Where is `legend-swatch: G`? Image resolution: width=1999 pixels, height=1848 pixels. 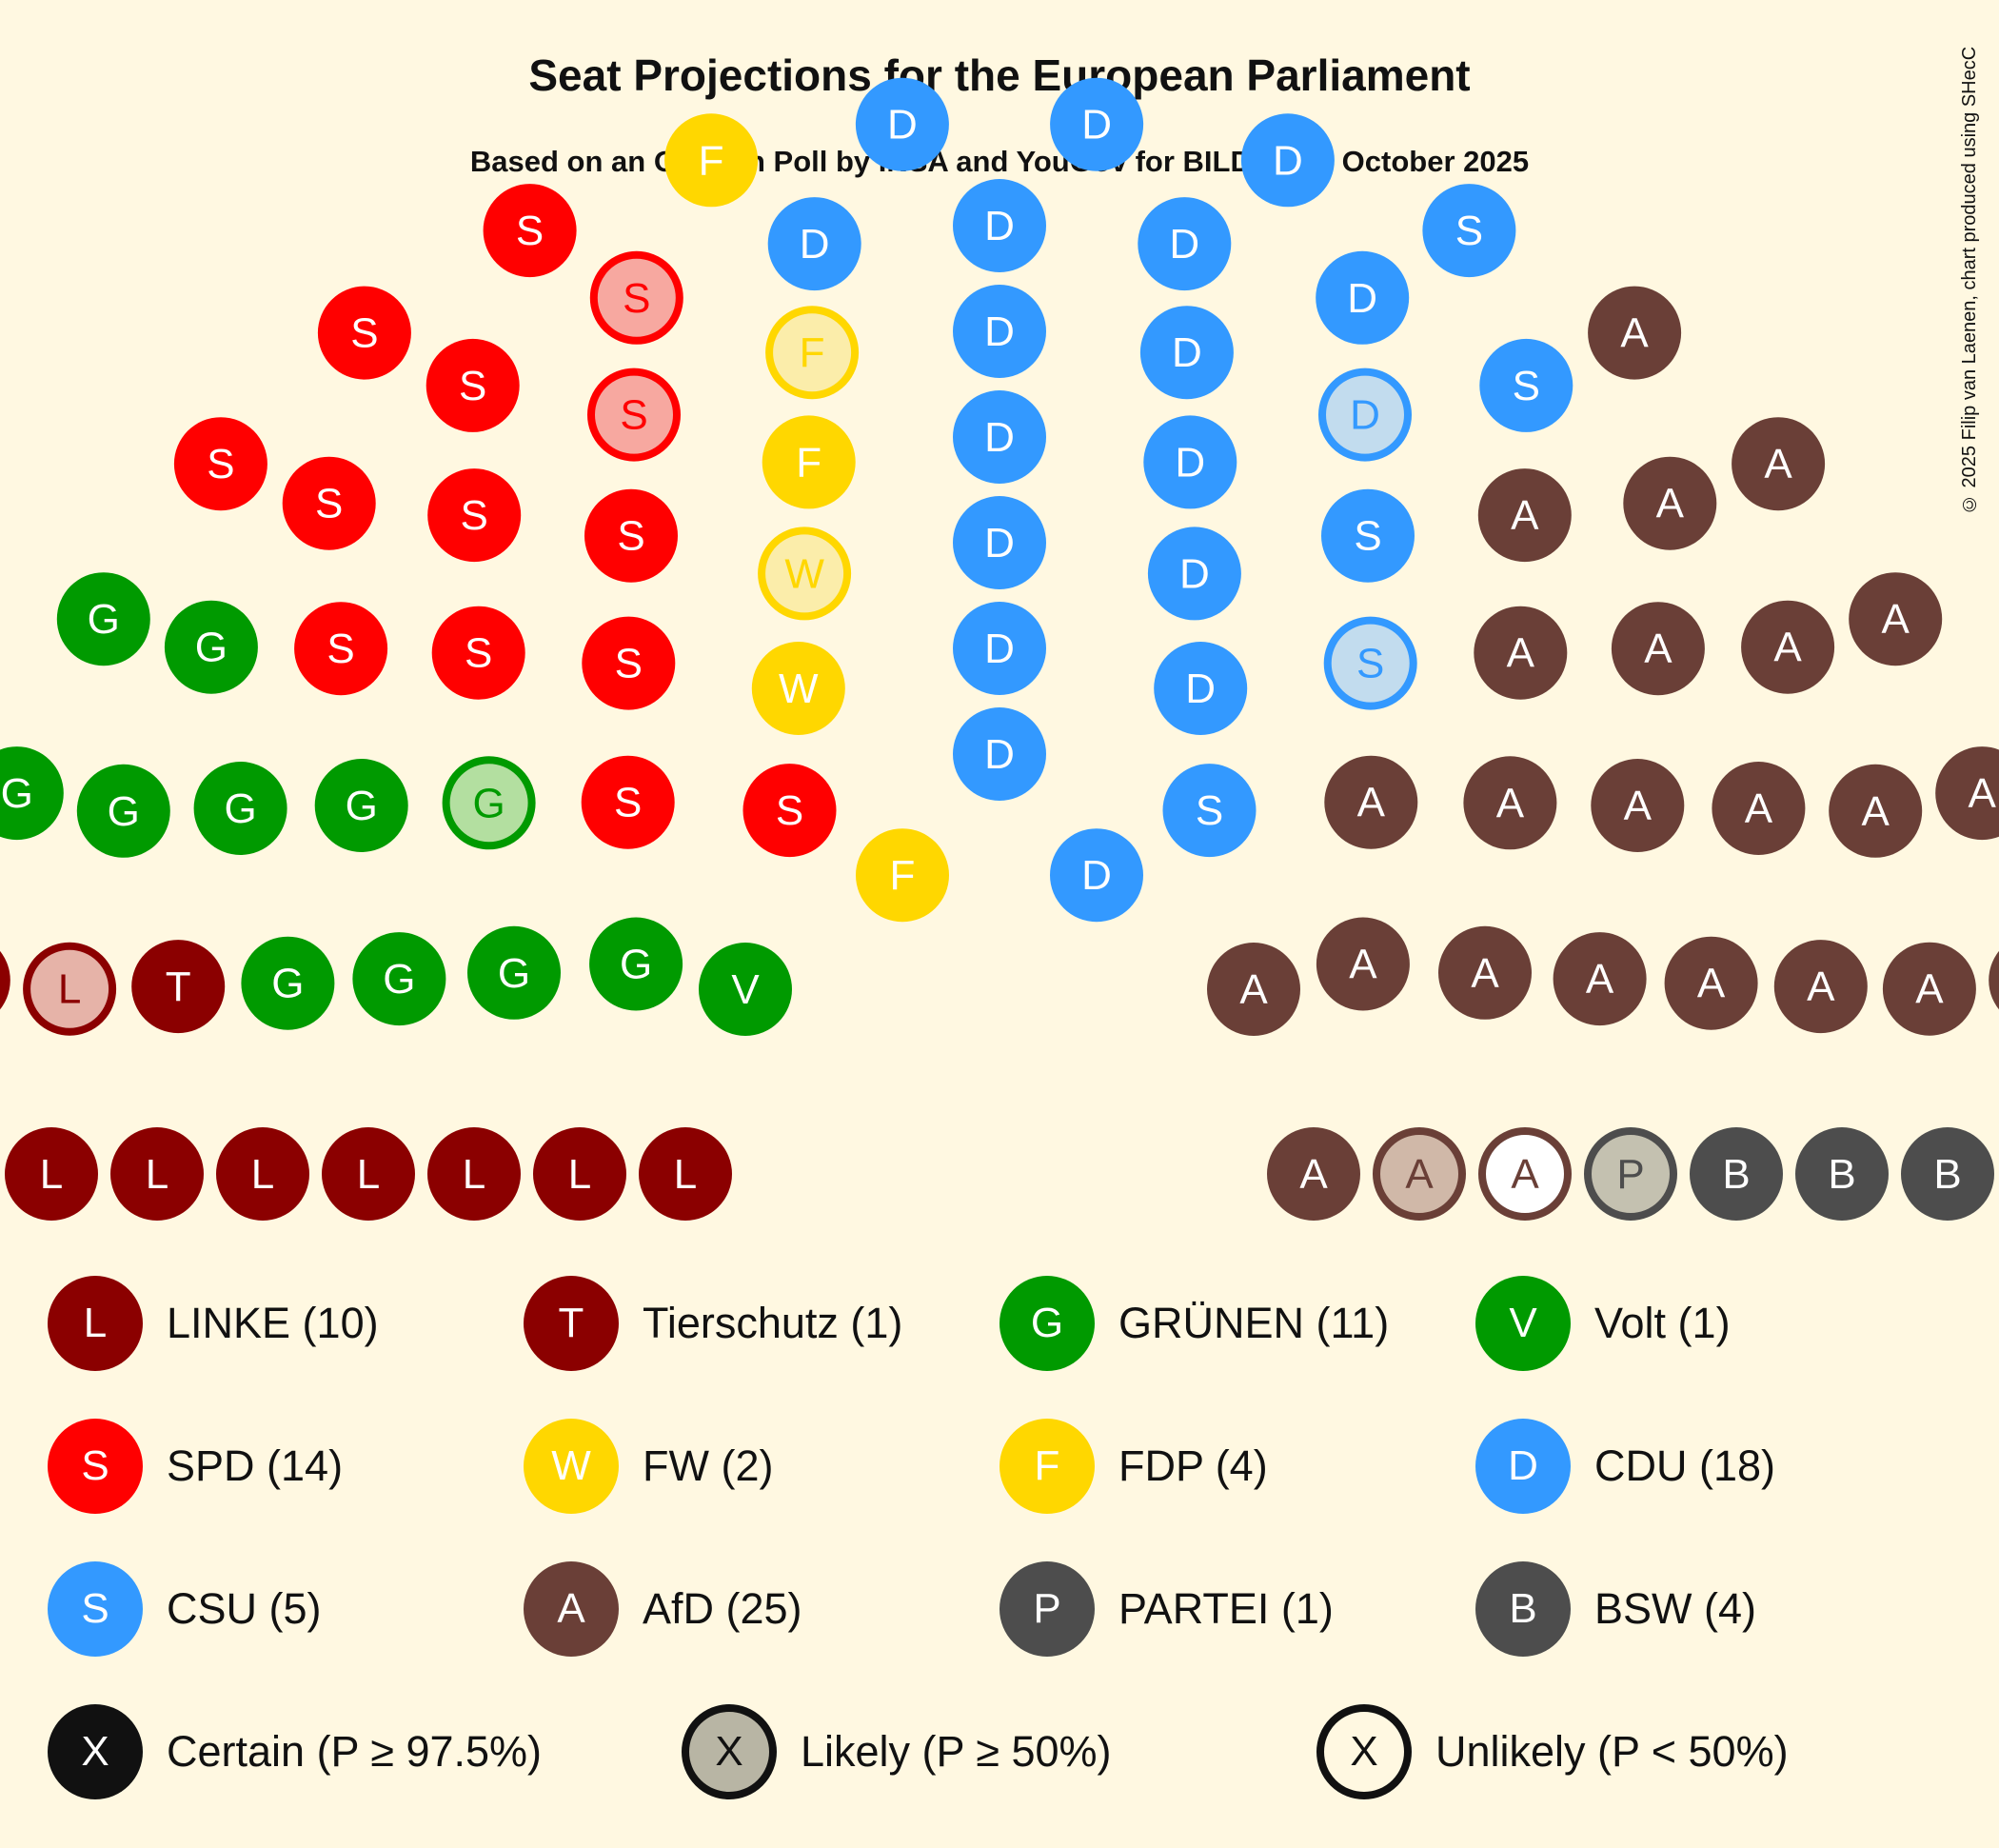
legend-swatch: G is located at coordinates (1047, 1323).